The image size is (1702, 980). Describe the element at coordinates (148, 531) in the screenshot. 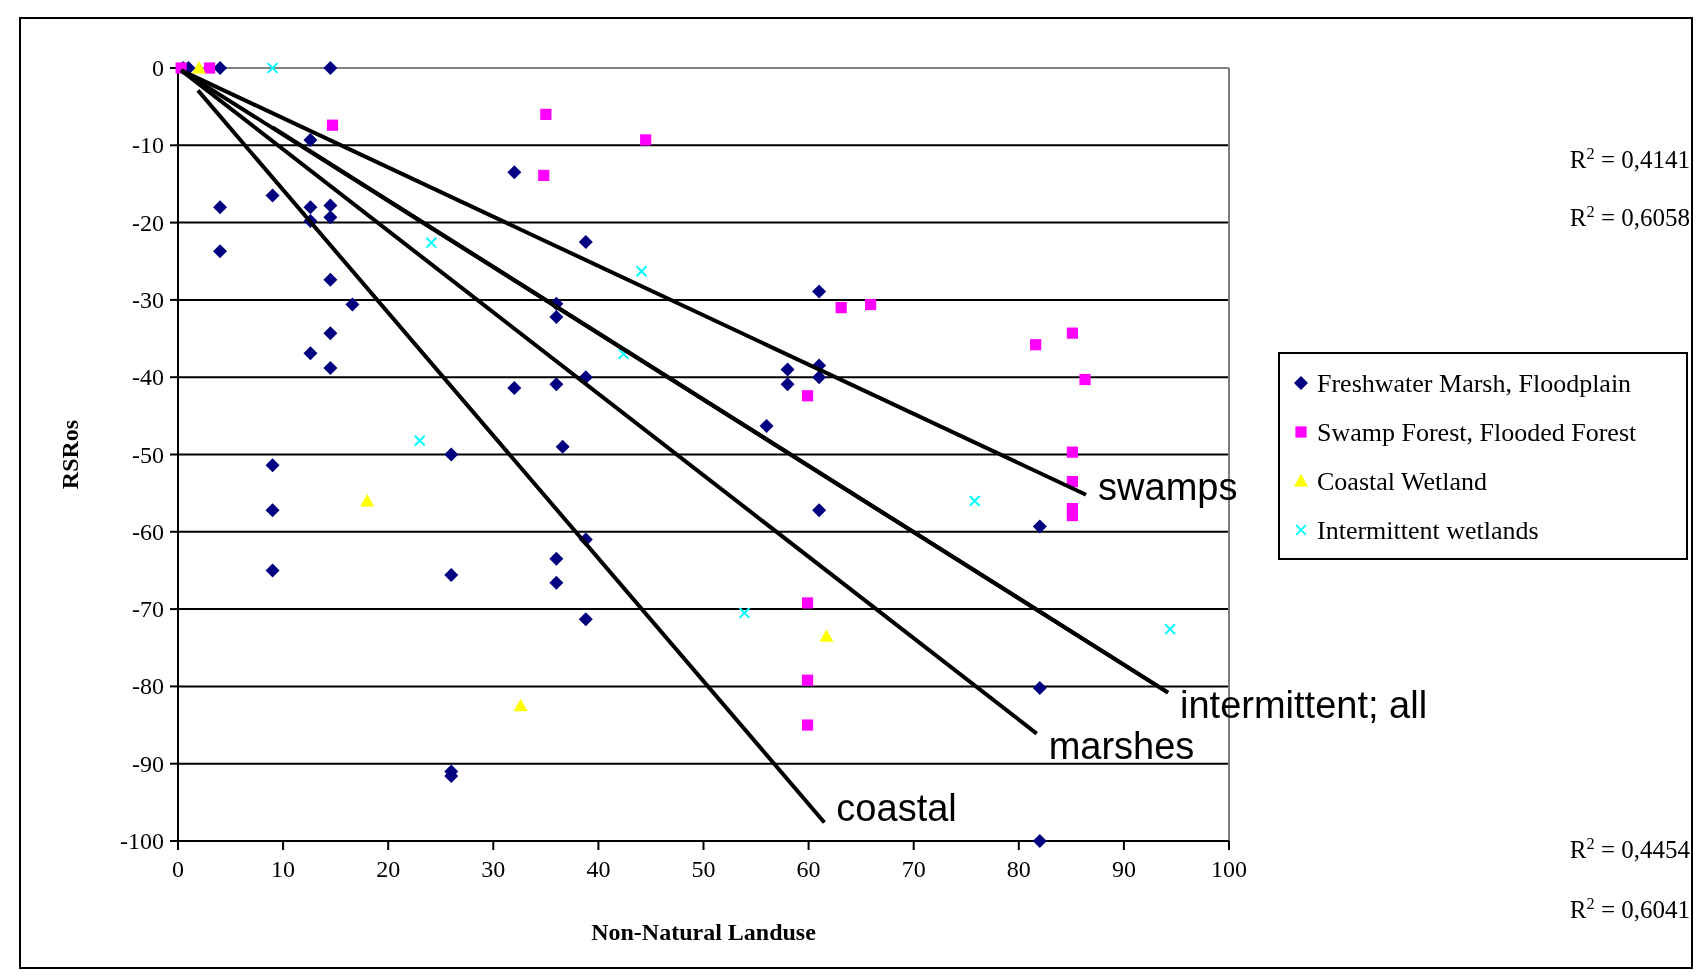

I see `y-tick-label: -60` at that location.